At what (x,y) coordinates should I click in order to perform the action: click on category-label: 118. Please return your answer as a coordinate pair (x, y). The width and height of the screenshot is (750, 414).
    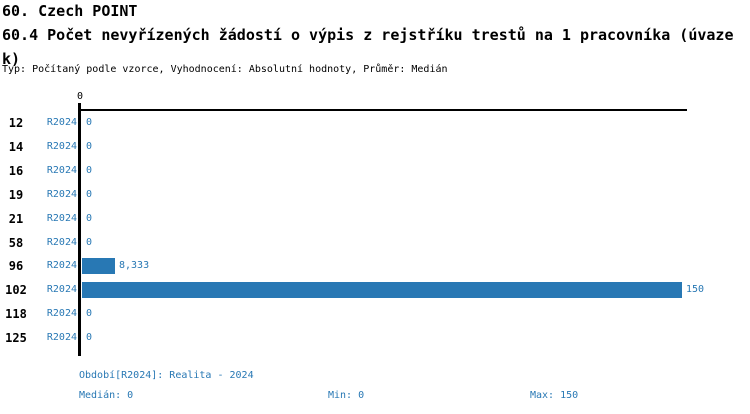
    Looking at the image, I should click on (16, 314).